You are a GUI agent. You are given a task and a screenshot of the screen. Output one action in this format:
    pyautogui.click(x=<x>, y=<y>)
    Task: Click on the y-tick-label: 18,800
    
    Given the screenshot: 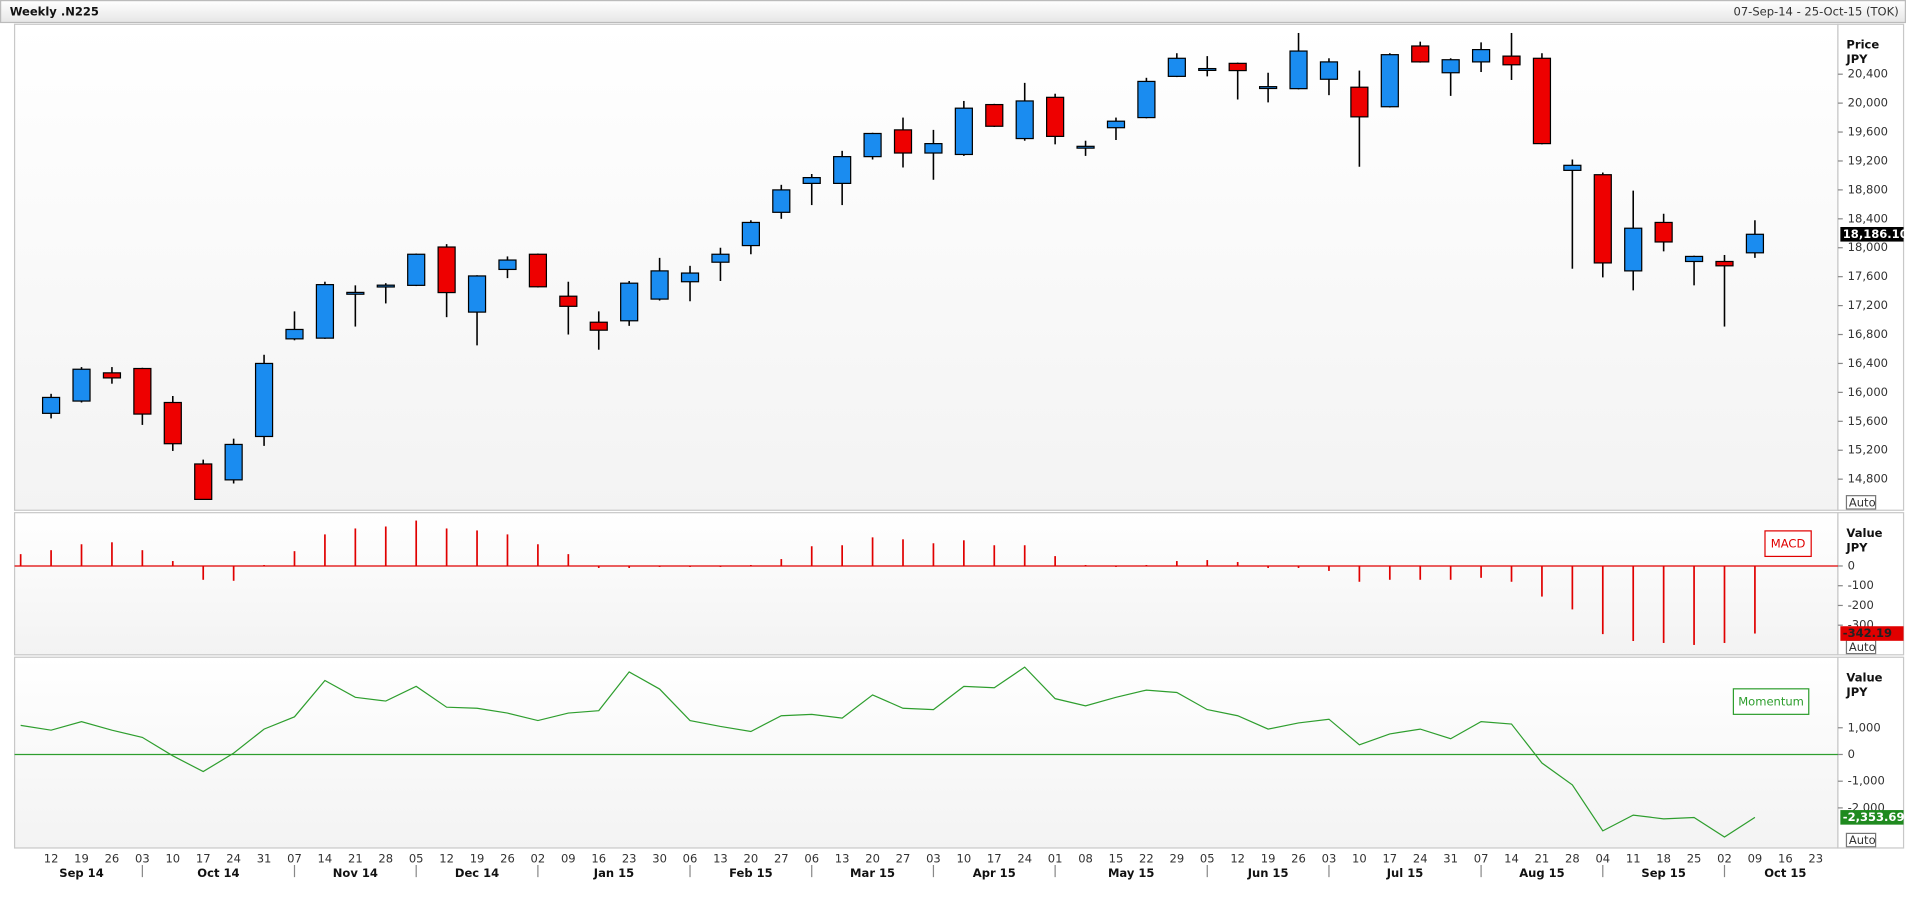 What is the action you would take?
    pyautogui.click(x=1868, y=189)
    